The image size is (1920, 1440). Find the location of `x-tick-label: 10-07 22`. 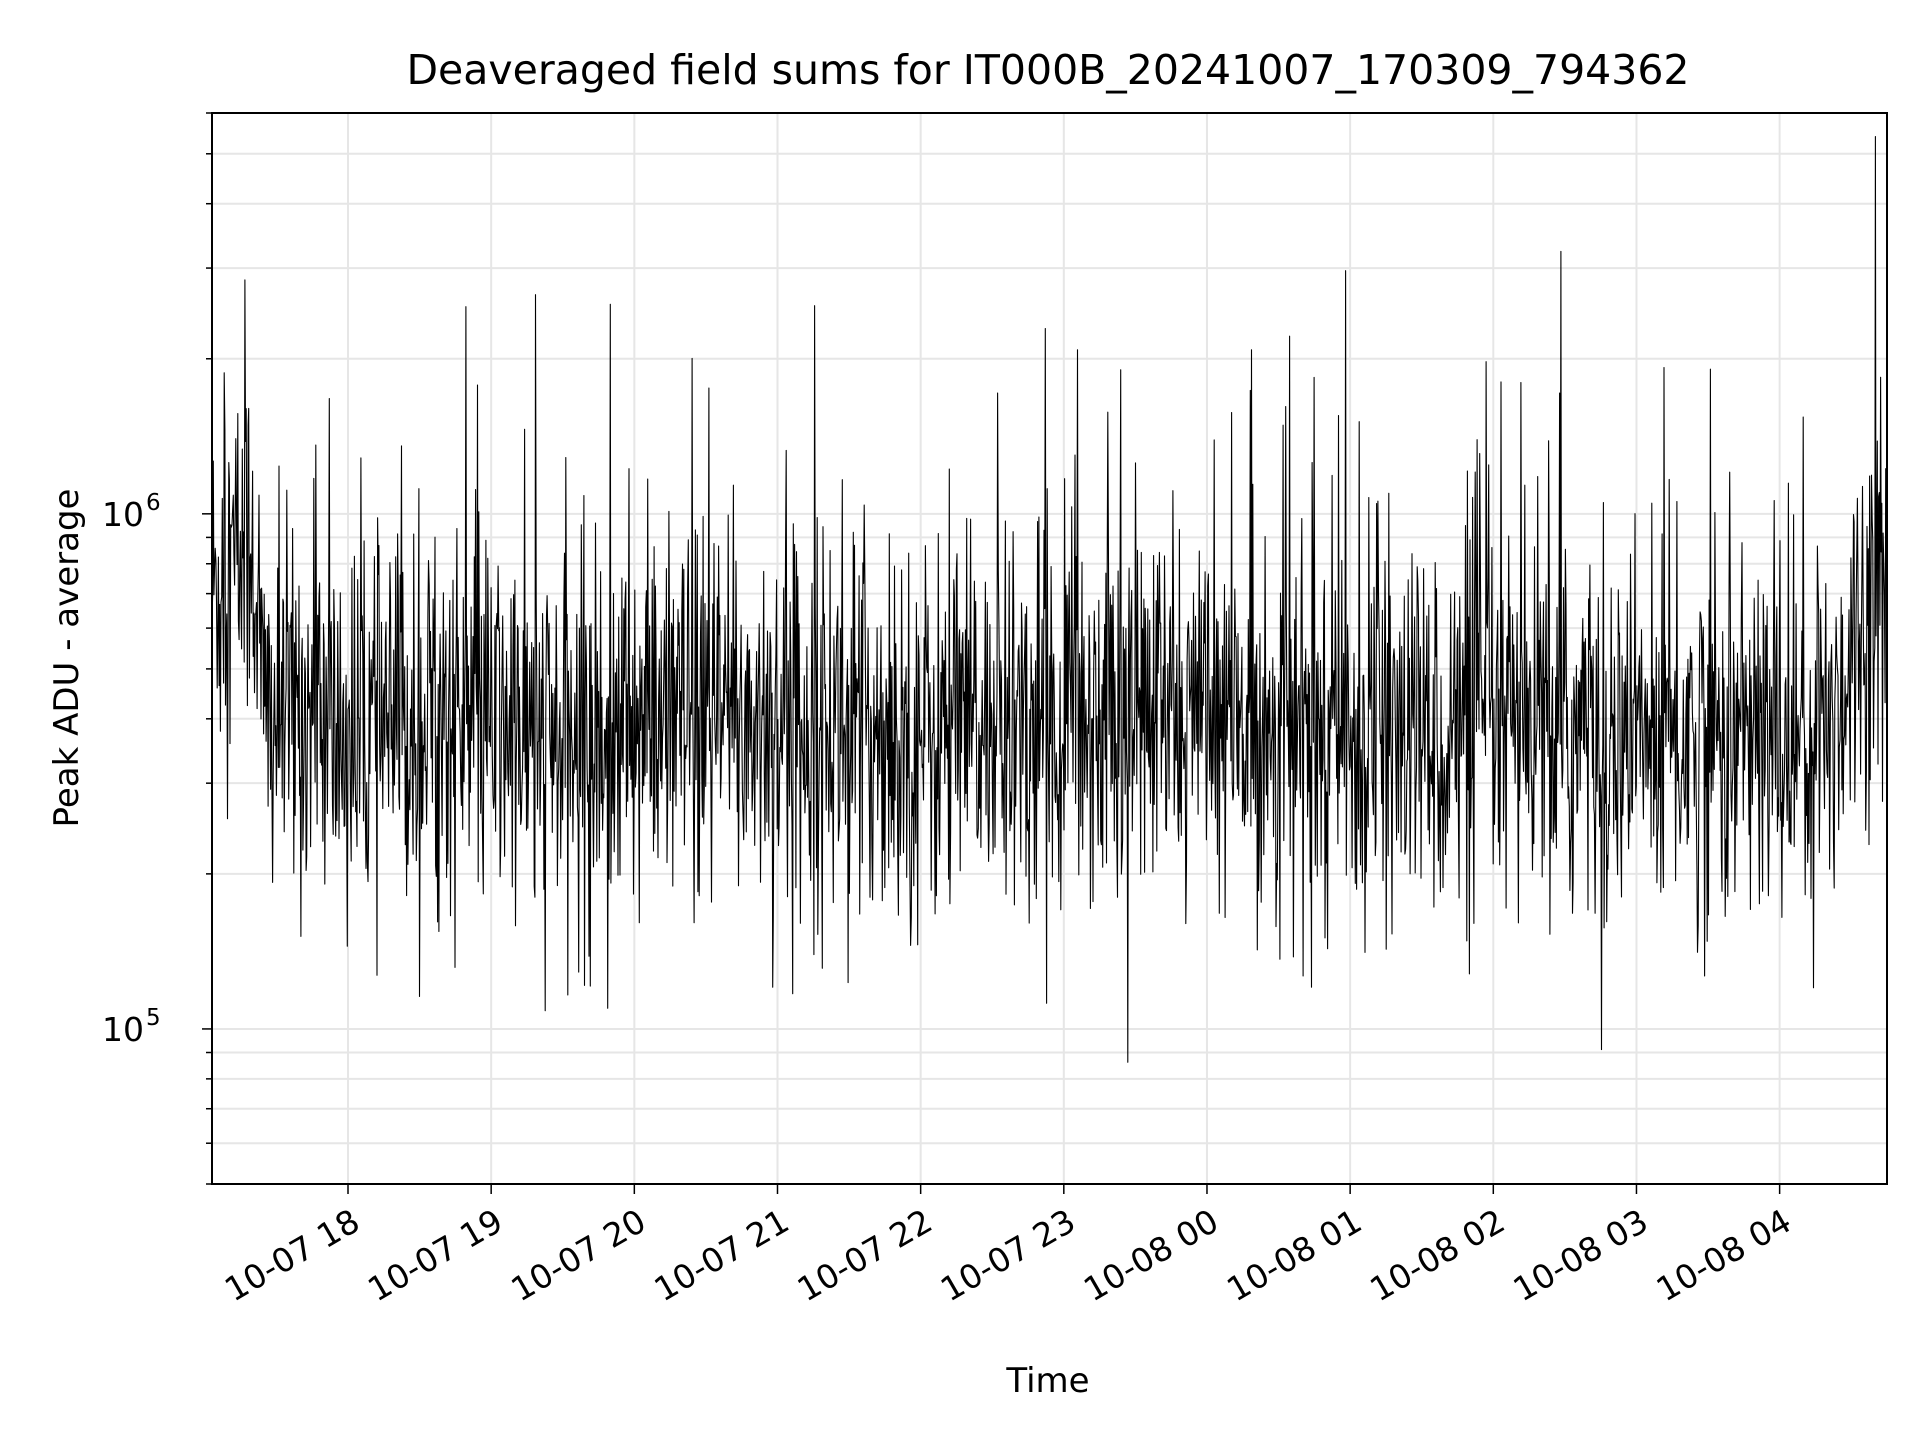

x-tick-label: 10-07 22 is located at coordinates (865, 1255).